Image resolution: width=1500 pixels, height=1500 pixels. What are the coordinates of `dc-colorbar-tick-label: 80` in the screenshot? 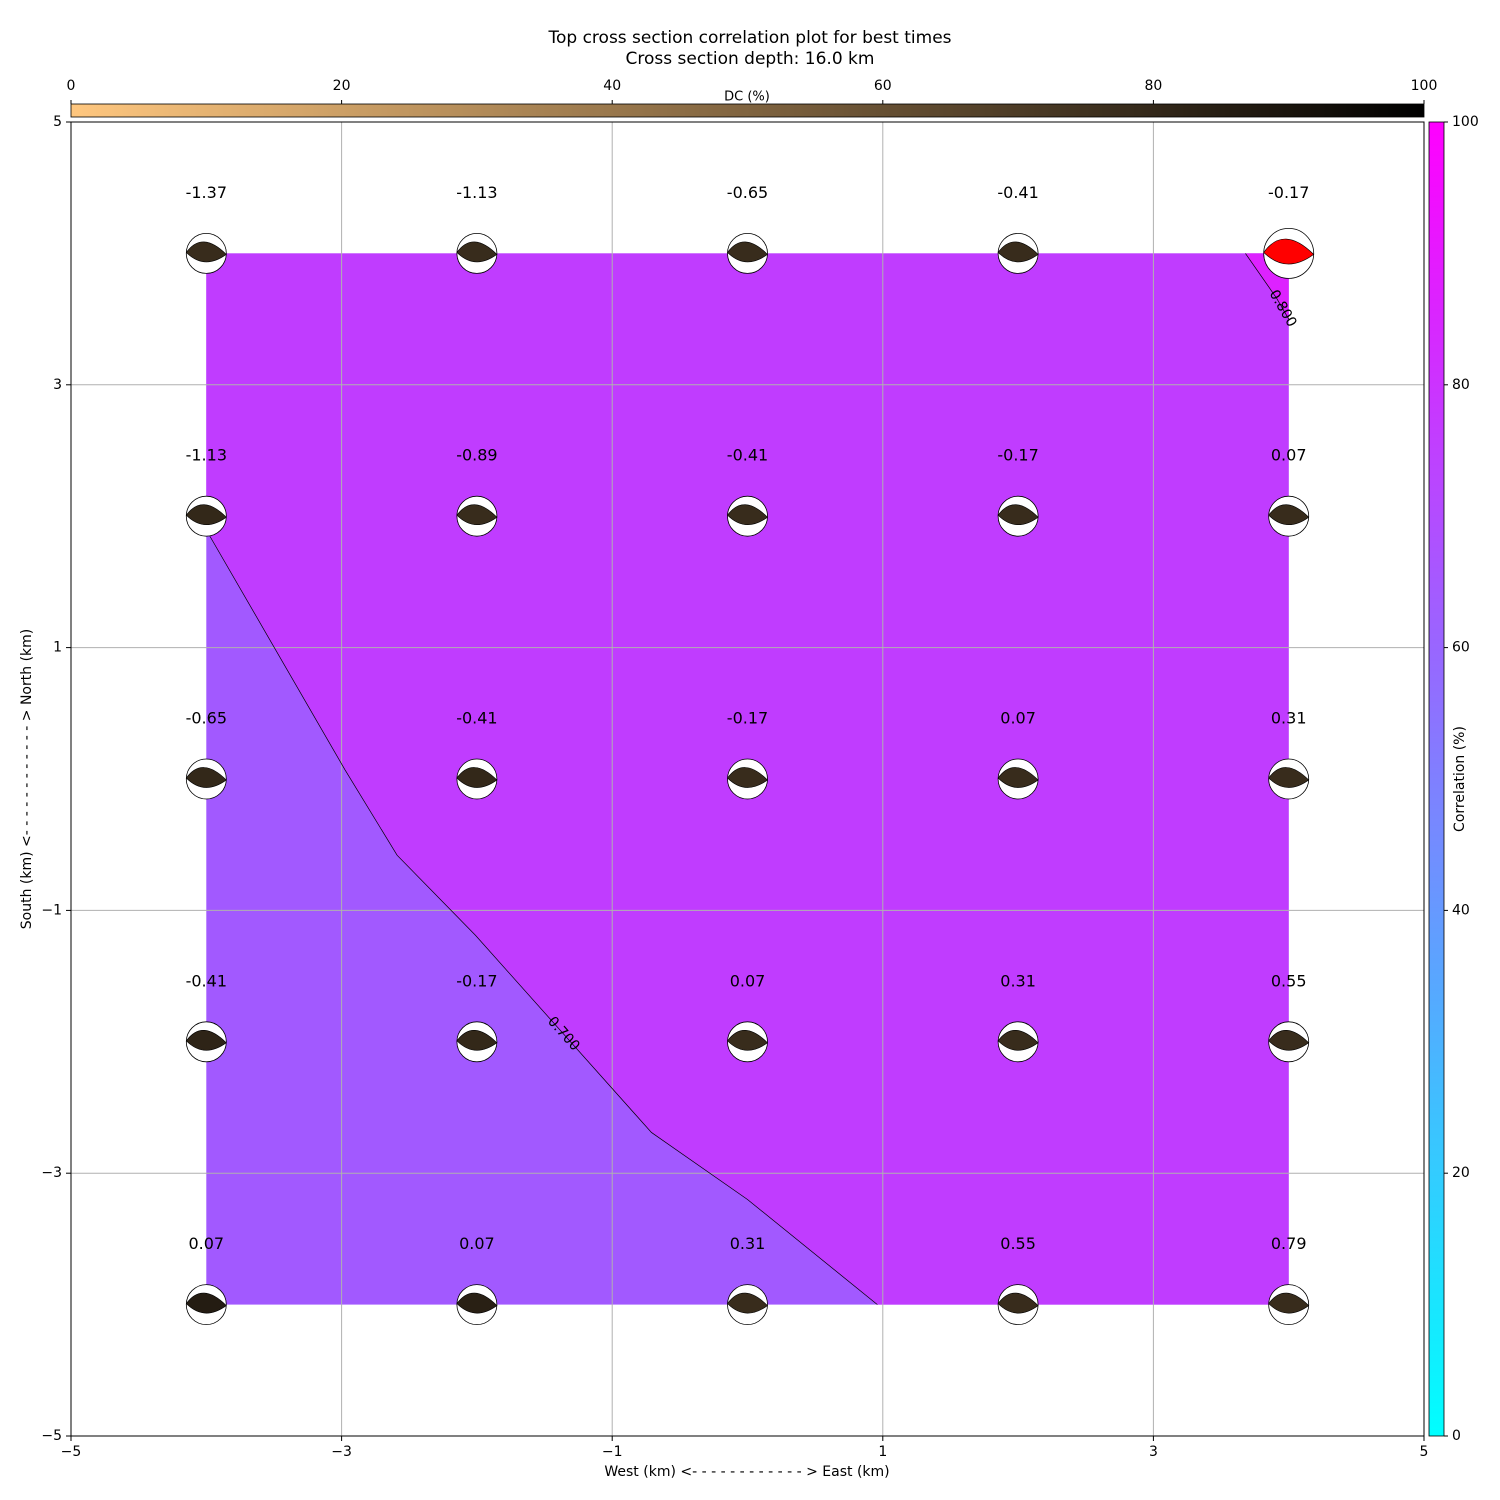 It's located at (1153, 86).